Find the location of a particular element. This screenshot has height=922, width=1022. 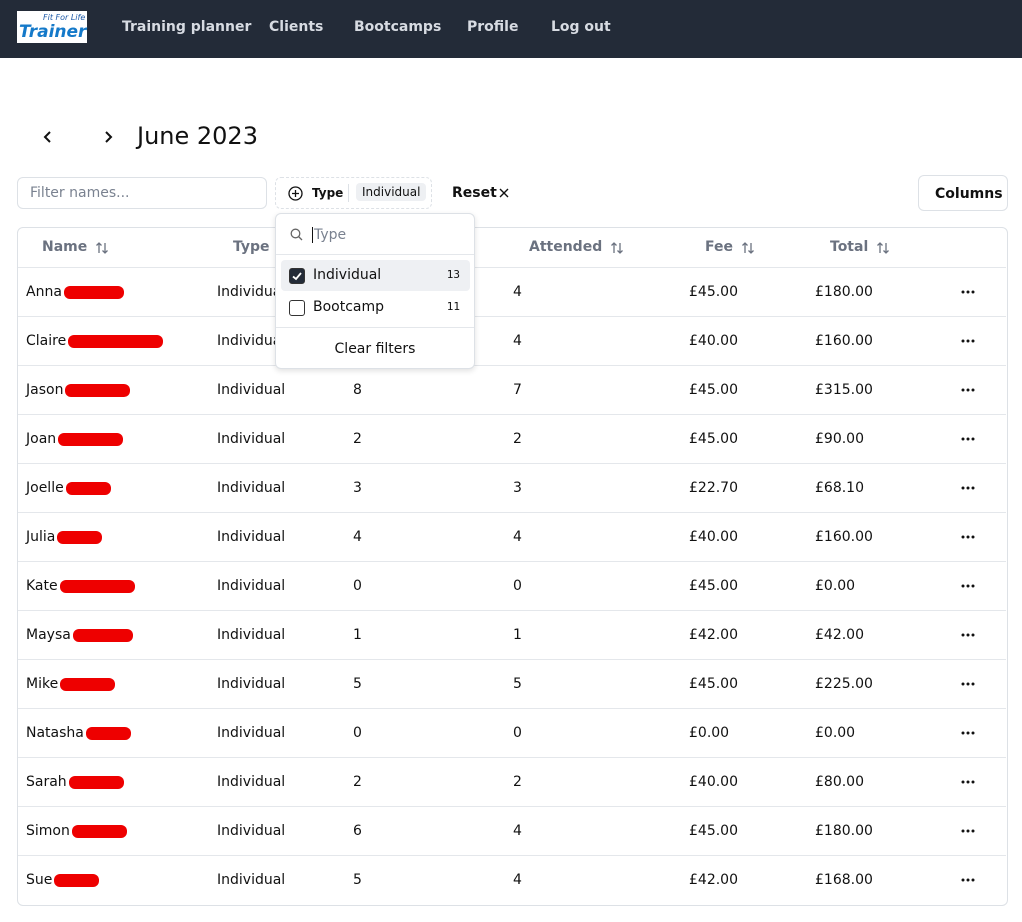

name-cell: Natasha is located at coordinates (78, 733).